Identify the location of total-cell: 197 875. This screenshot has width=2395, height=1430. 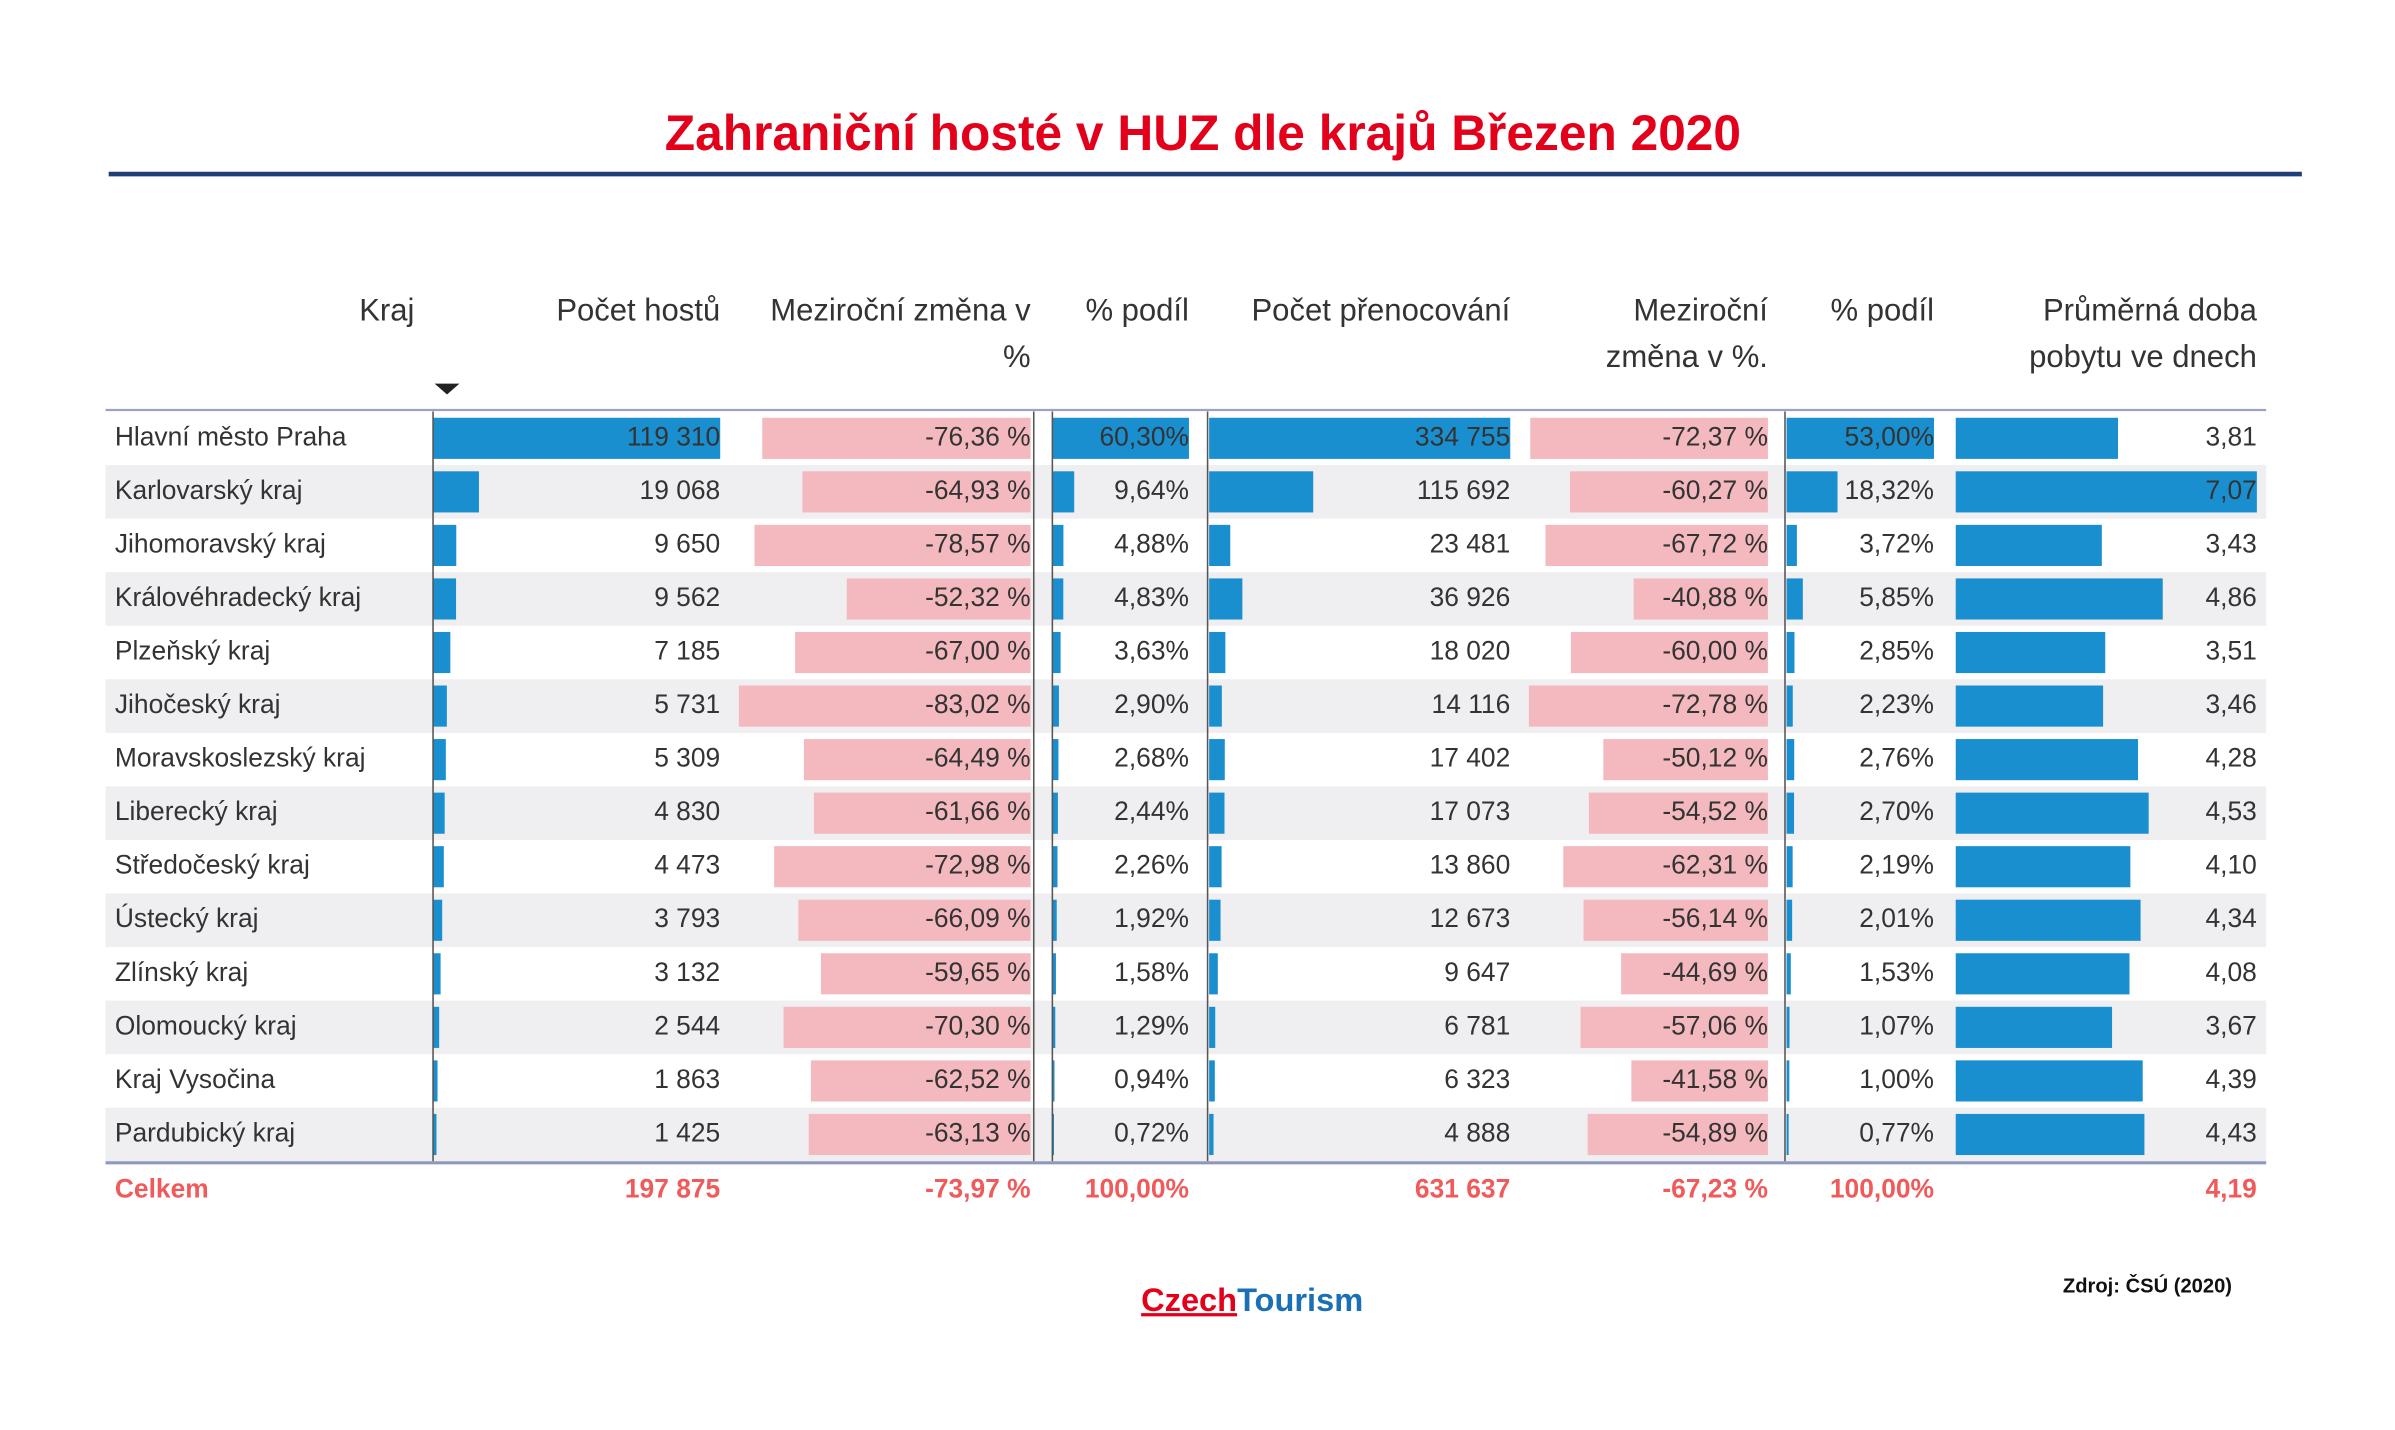
(672, 1189).